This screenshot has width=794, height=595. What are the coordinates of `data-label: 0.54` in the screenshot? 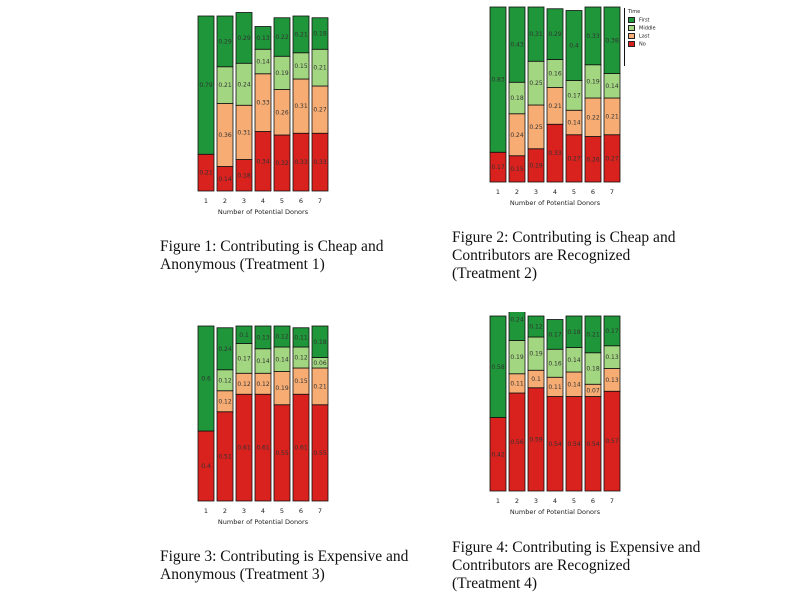 It's located at (574, 444).